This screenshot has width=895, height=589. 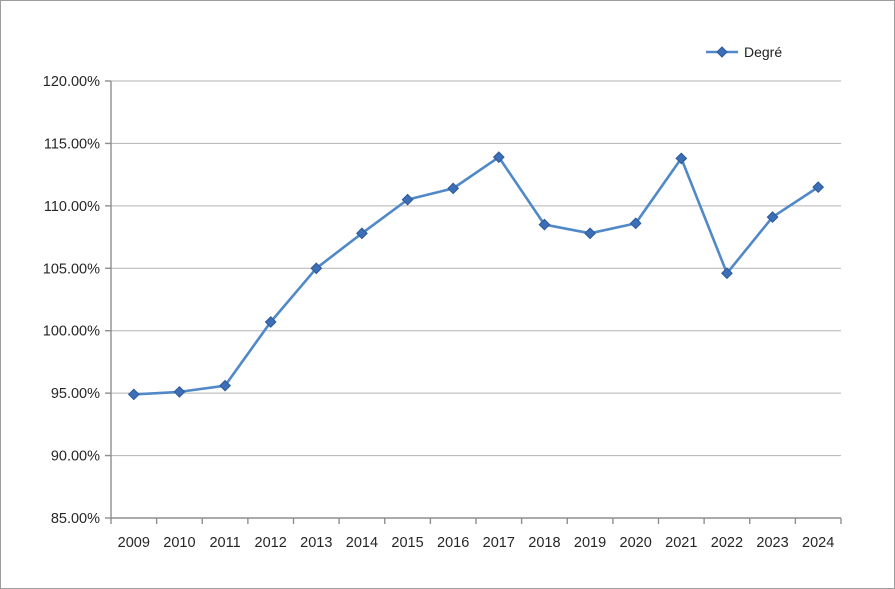 What do you see at coordinates (71, 269) in the screenshot?
I see `y-axis-label: 105.00%` at bounding box center [71, 269].